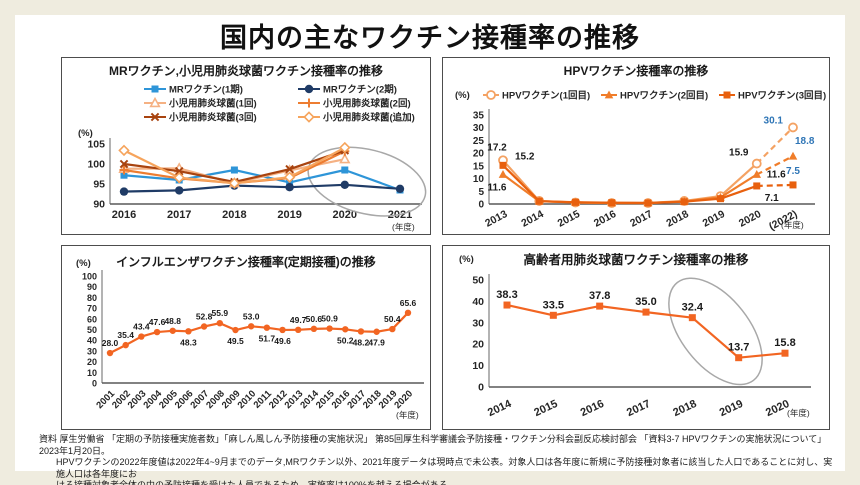  Describe the element at coordinates (793, 171) in the screenshot. I see `svg-text: 7.5` at that location.